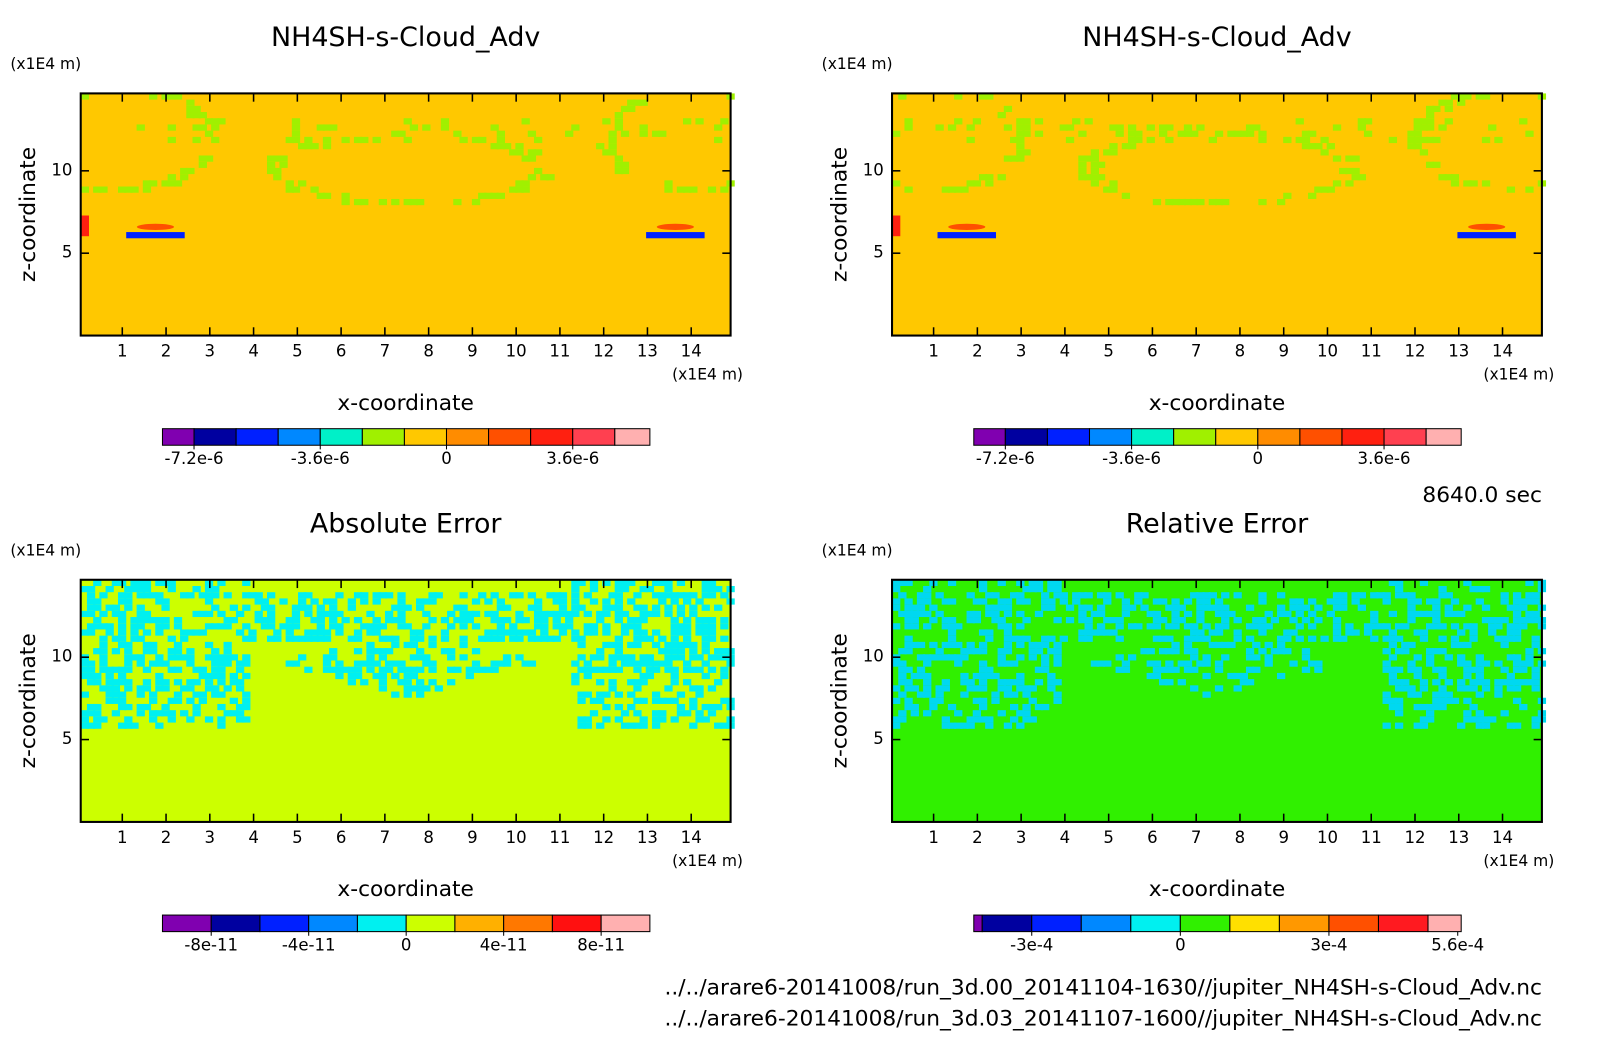 The image size is (1604, 1054). I want to click on x-tick-label: 12, so click(1414, 837).